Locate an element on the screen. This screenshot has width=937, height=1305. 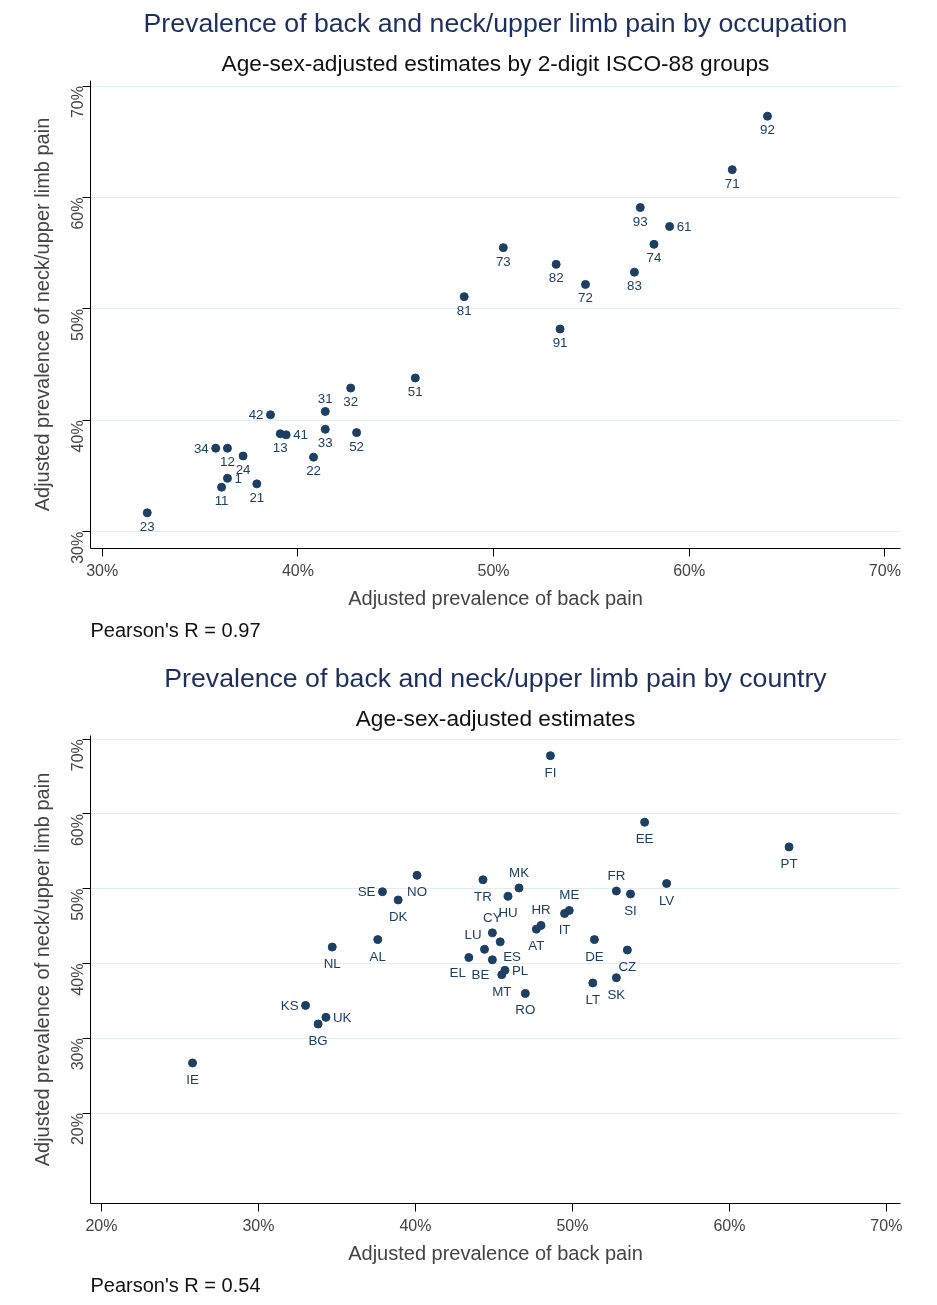
annotation: AL is located at coordinates (377, 956).